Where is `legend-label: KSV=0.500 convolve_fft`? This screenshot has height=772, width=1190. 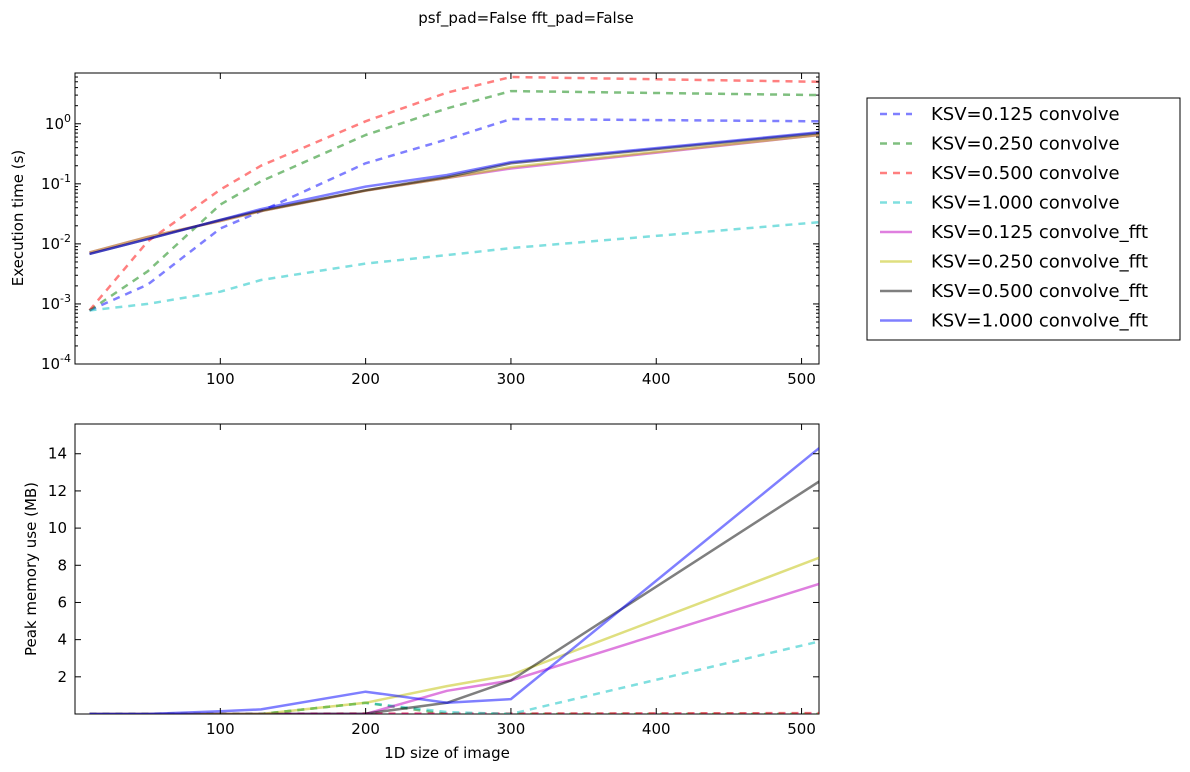
legend-label: KSV=0.500 convolve_fft is located at coordinates (1039, 291).